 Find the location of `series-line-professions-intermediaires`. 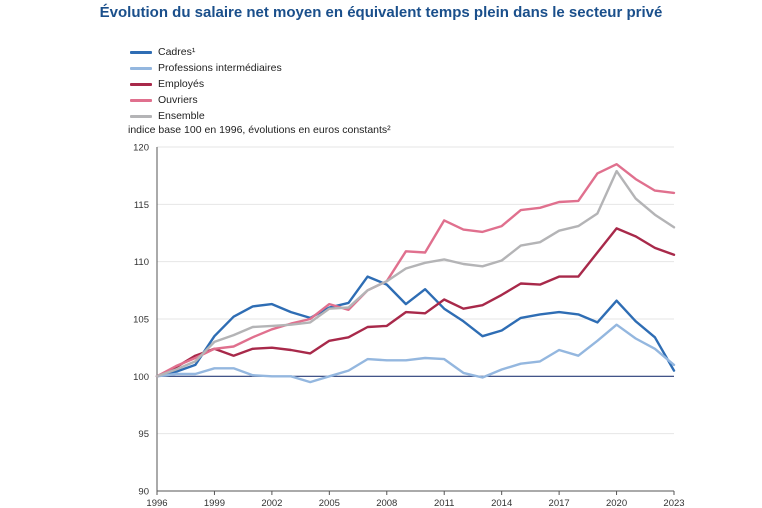

series-line-professions-intermediaires is located at coordinates (415, 353).